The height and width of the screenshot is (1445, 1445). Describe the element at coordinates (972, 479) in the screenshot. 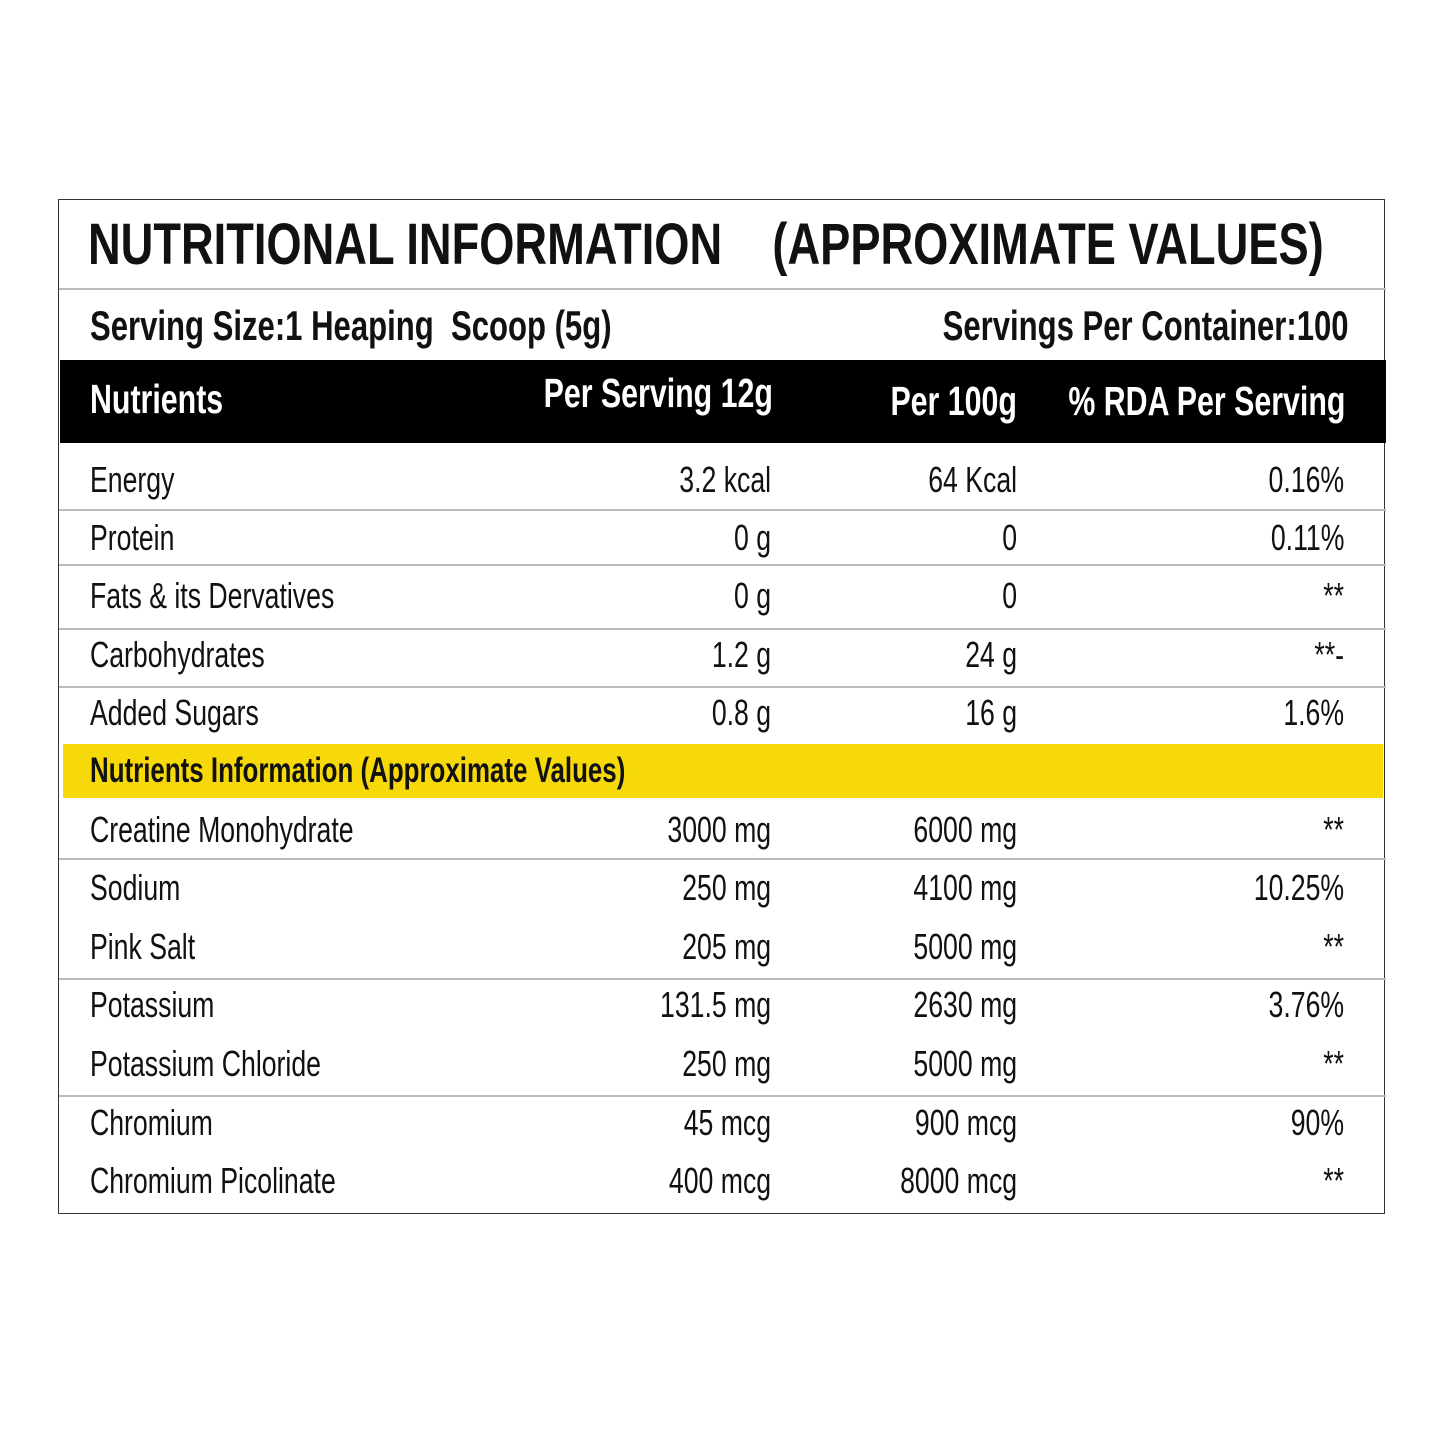

I see `per-100g-value: 64 Kcal` at that location.